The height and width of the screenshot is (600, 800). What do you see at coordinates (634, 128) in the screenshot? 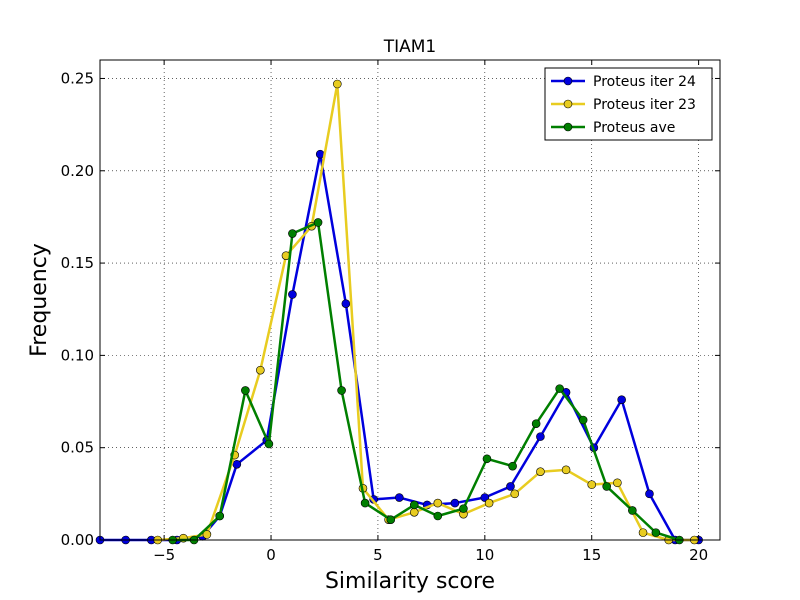
I see `legend-label: Proteus ave` at bounding box center [634, 128].